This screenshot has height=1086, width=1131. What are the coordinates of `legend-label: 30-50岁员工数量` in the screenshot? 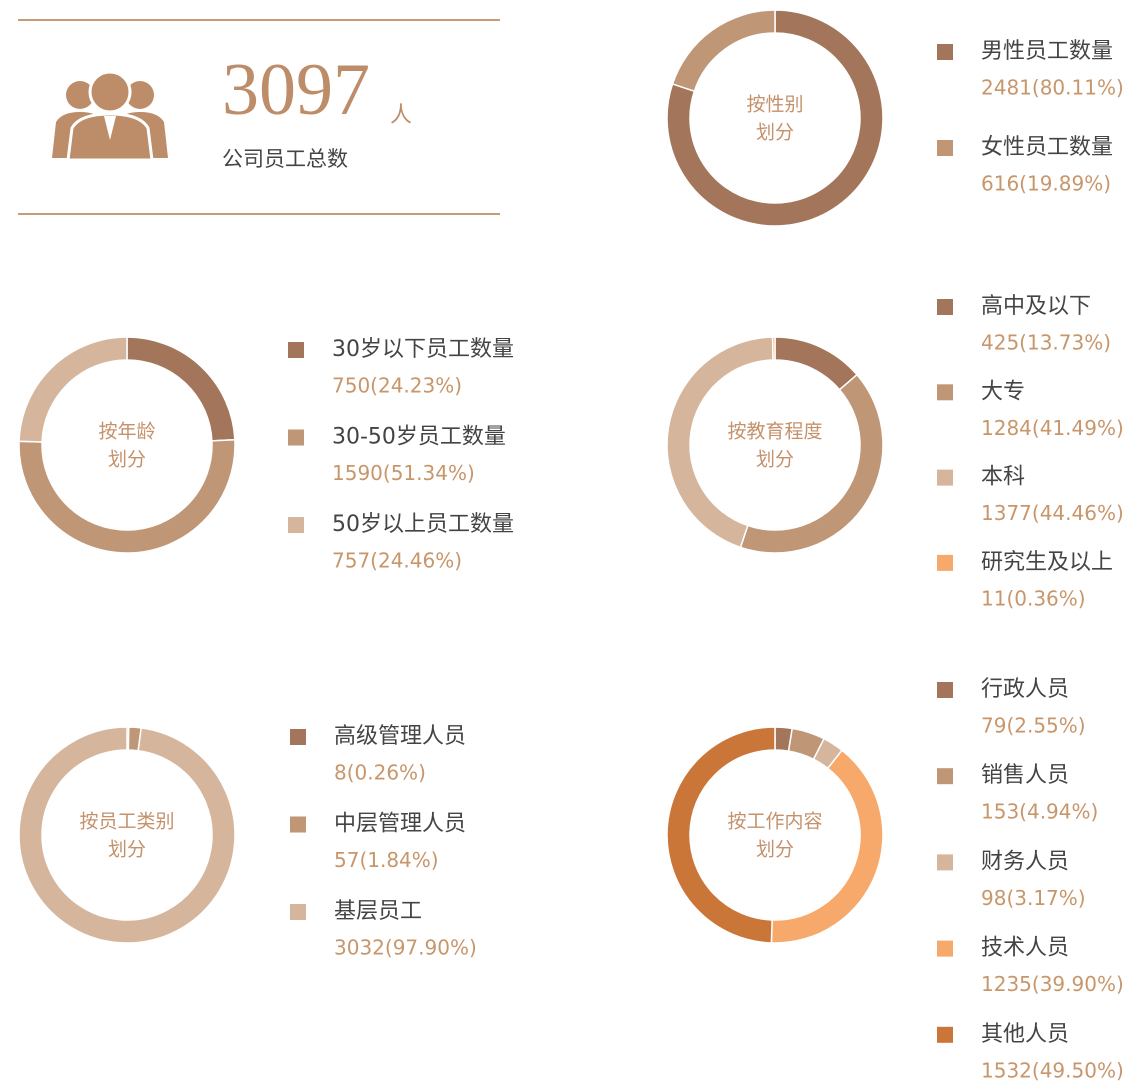 It's located at (419, 437).